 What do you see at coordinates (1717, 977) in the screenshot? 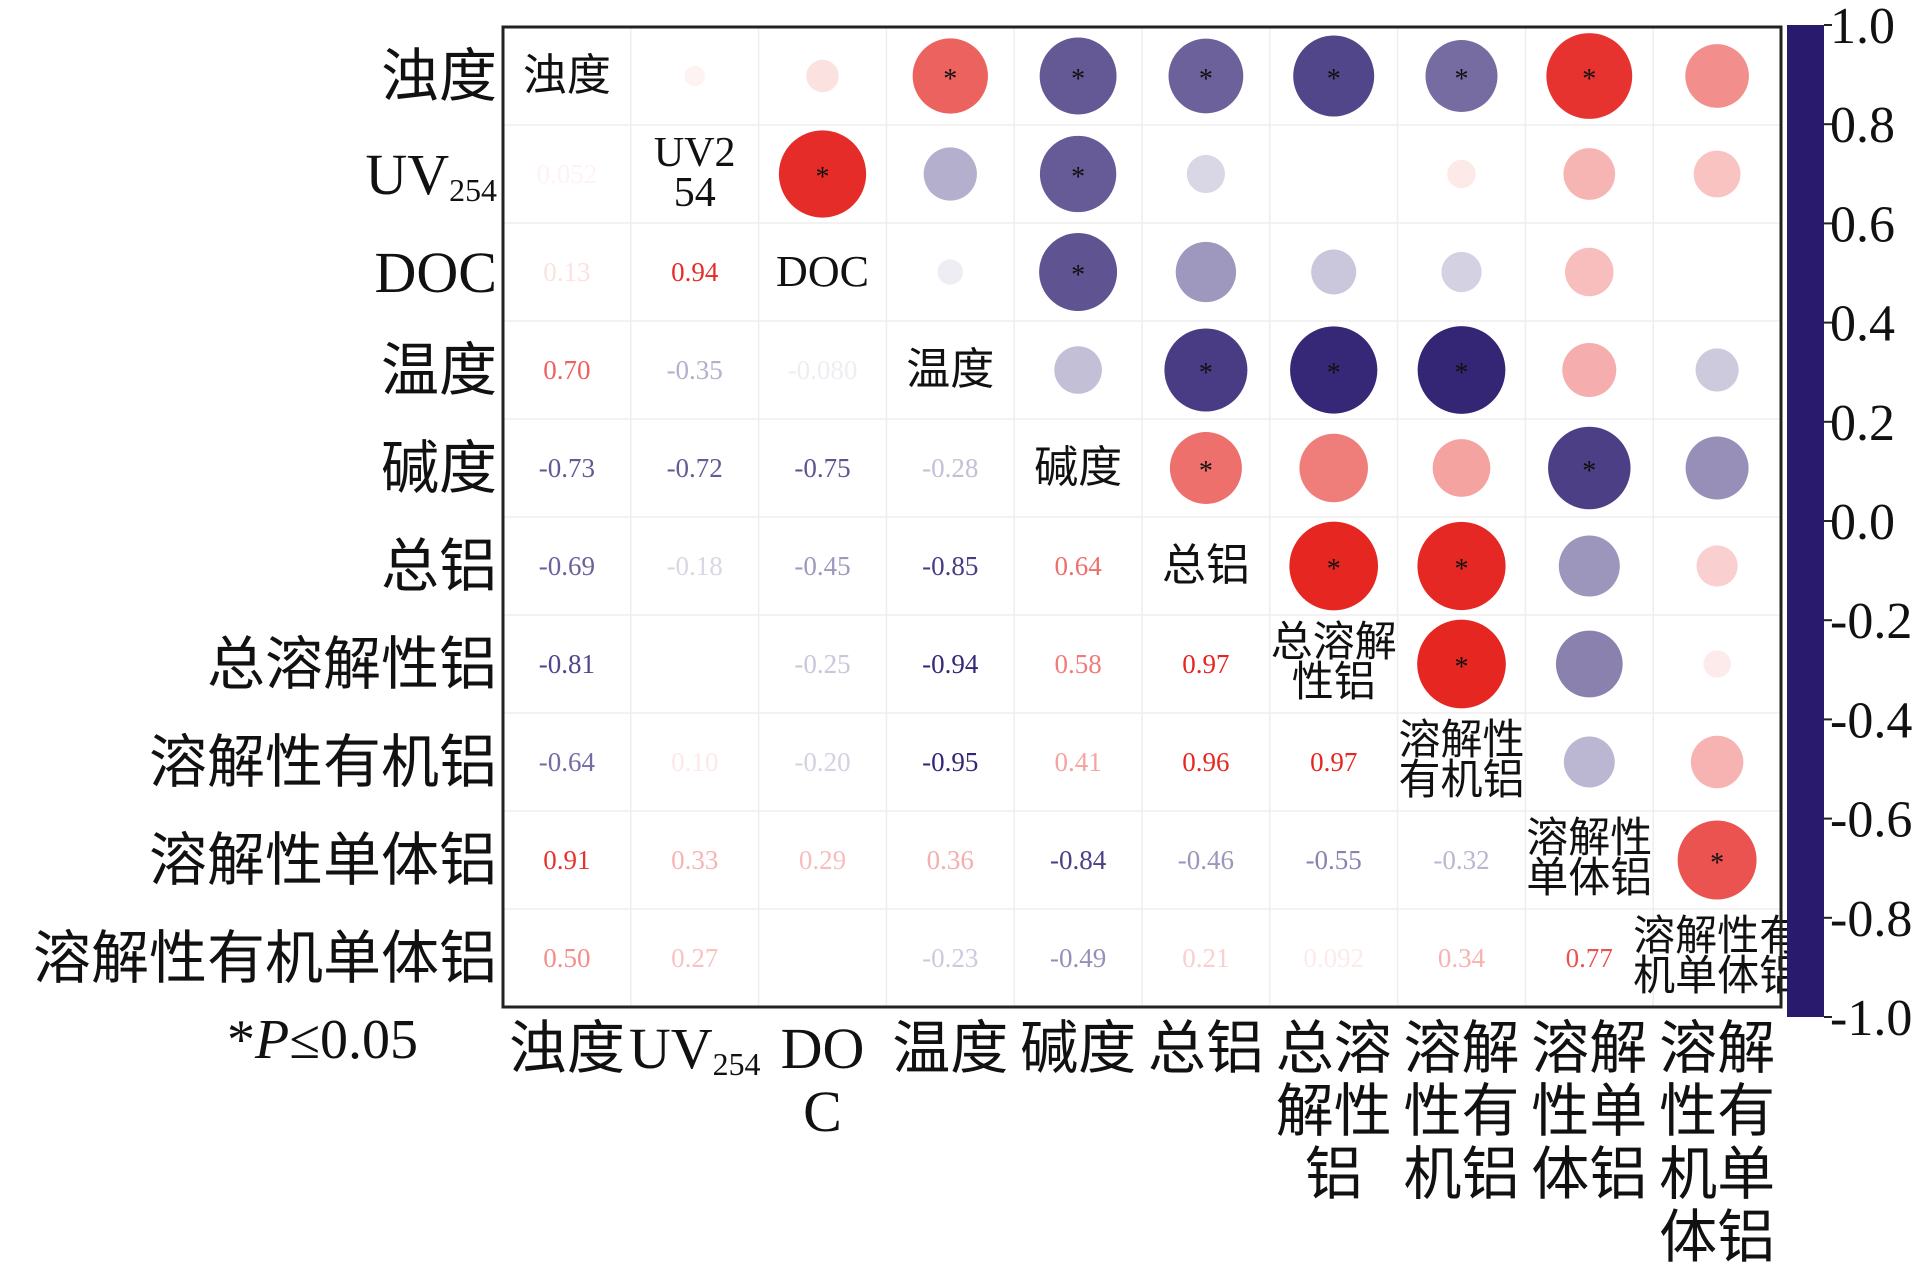
I see `label-line: 机单体铝` at bounding box center [1717, 977].